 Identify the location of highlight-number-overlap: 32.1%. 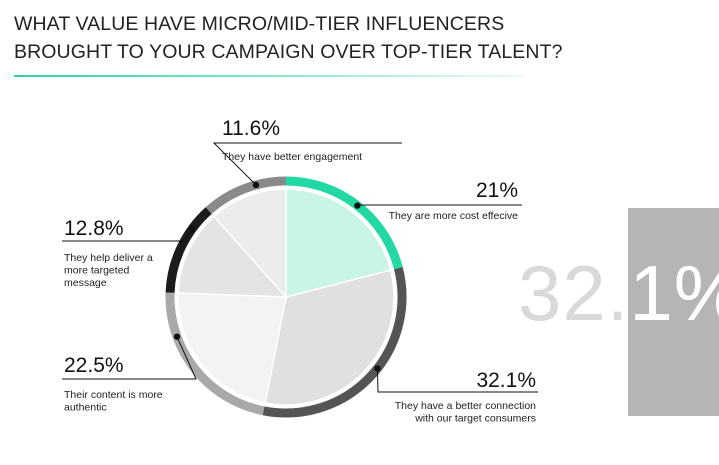
(673, 312).